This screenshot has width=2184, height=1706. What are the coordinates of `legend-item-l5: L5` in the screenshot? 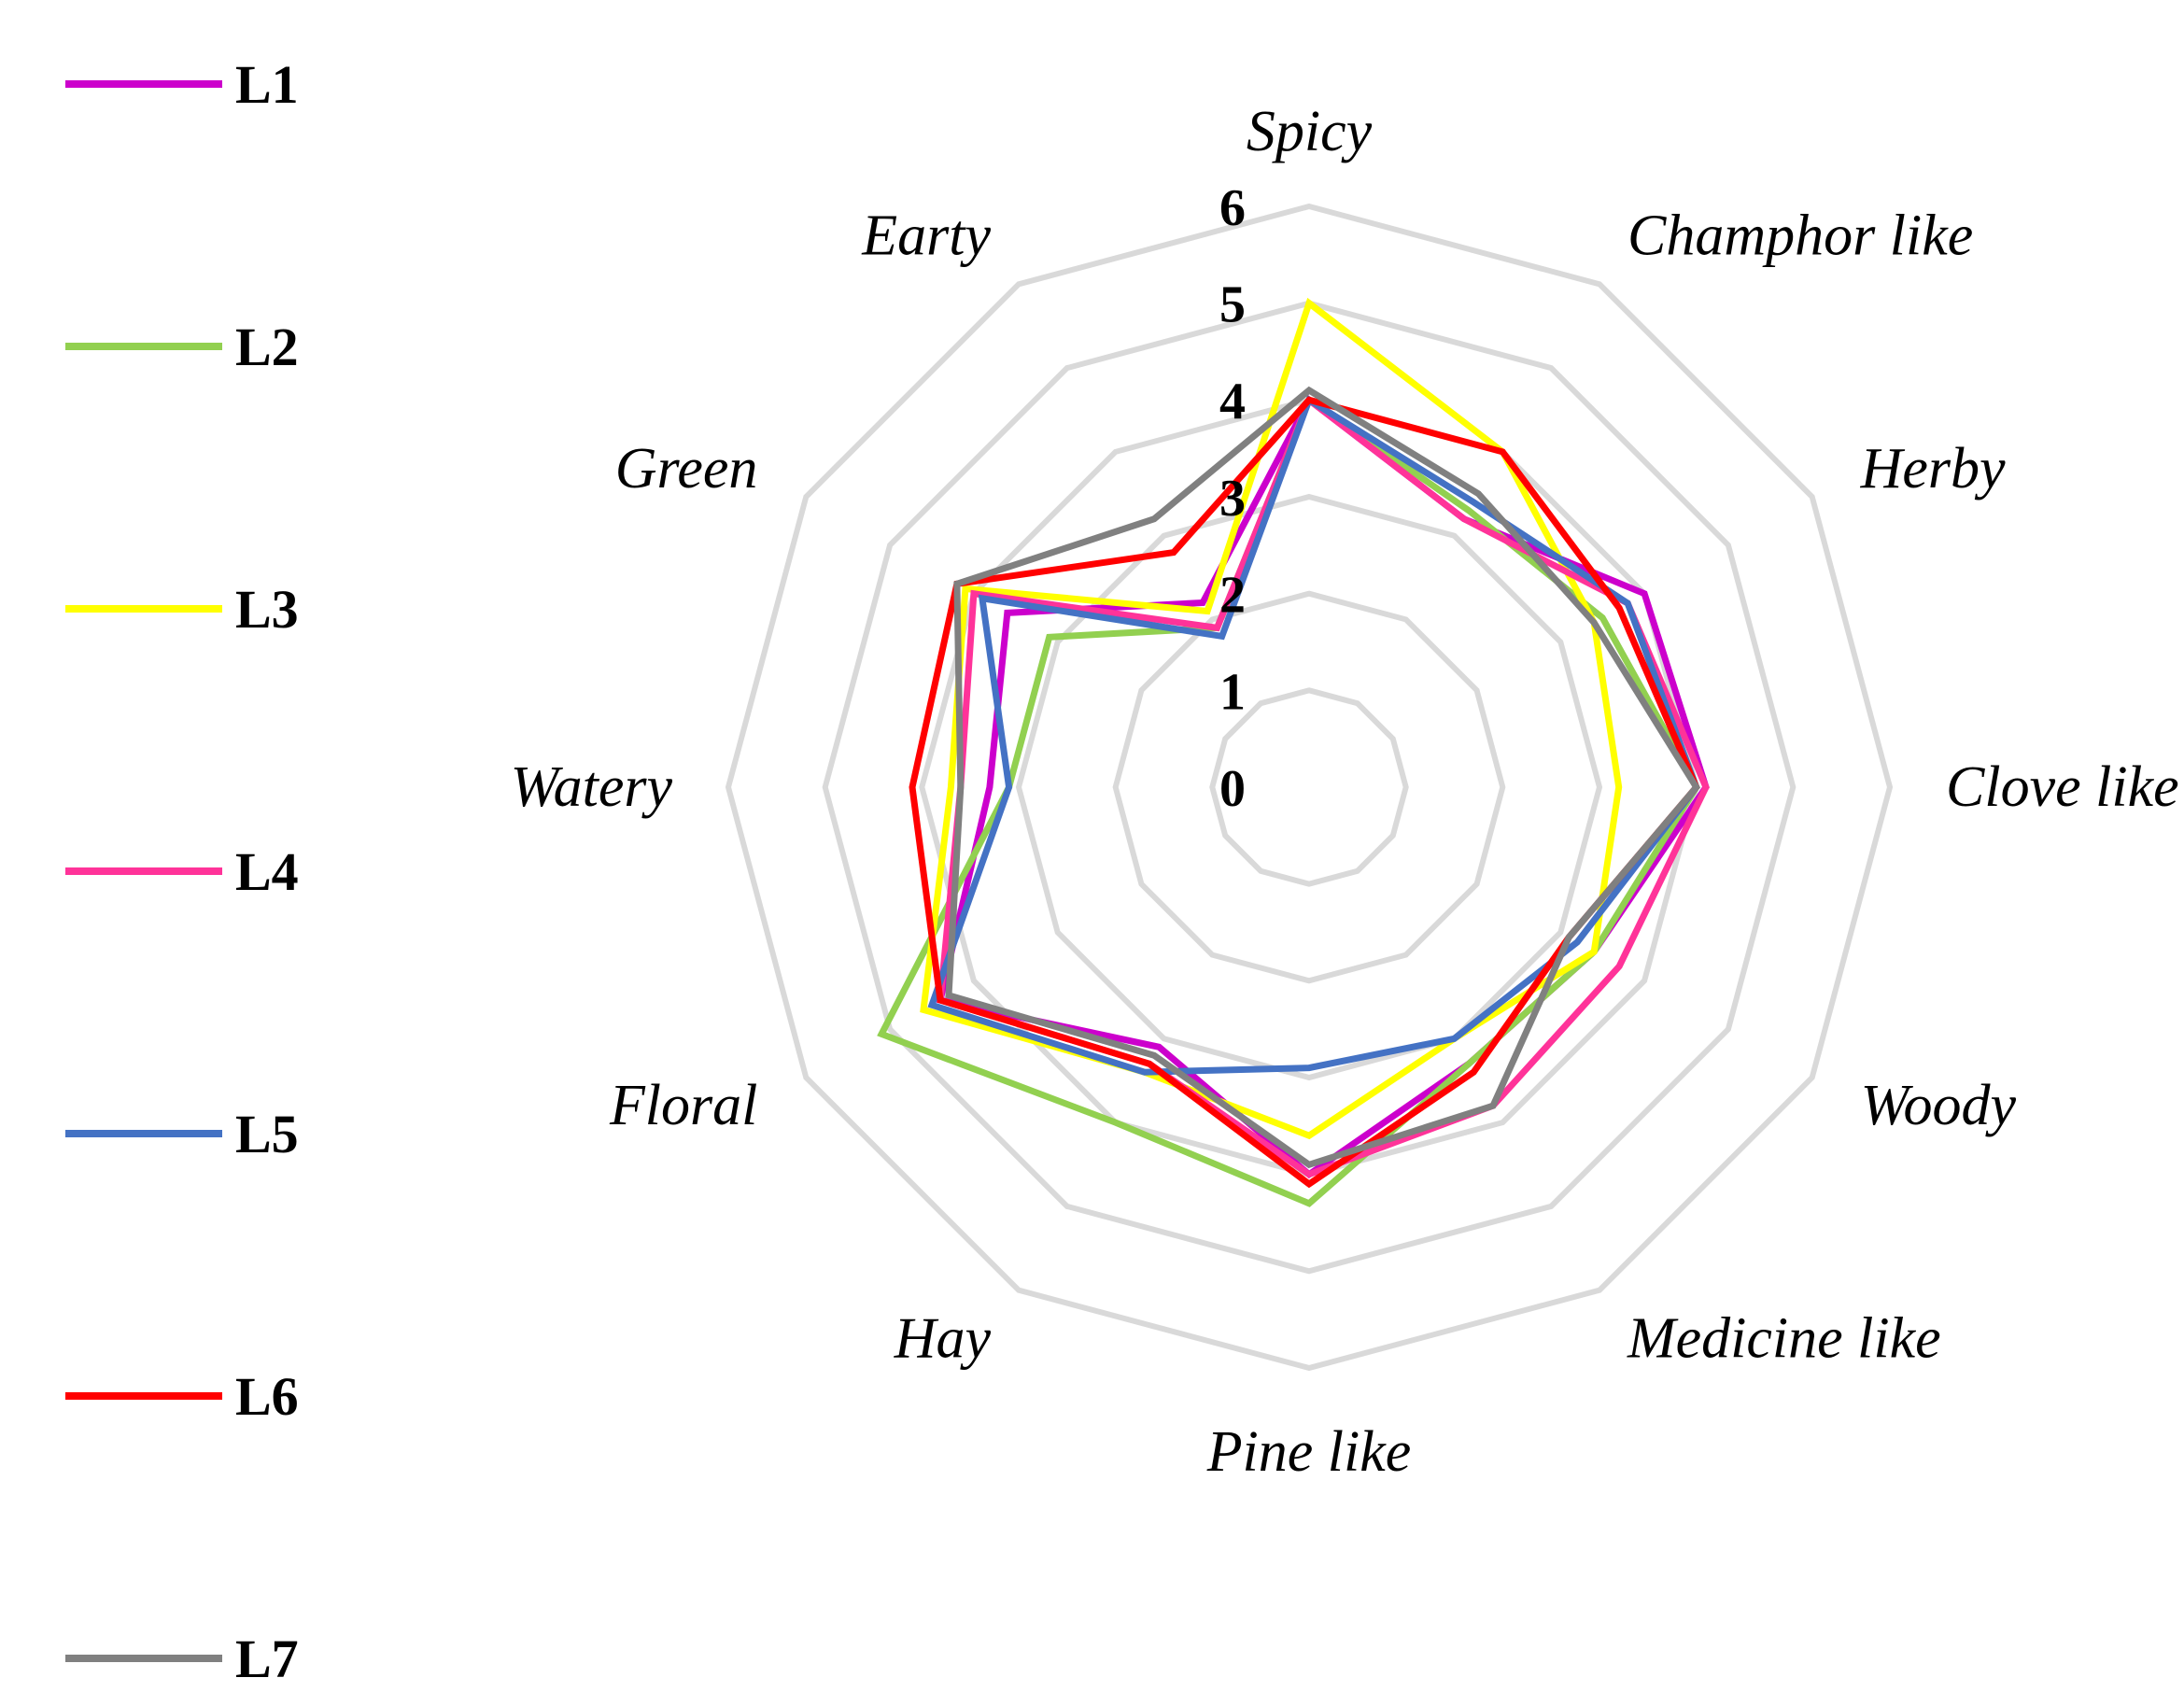 It's located at (182, 1134).